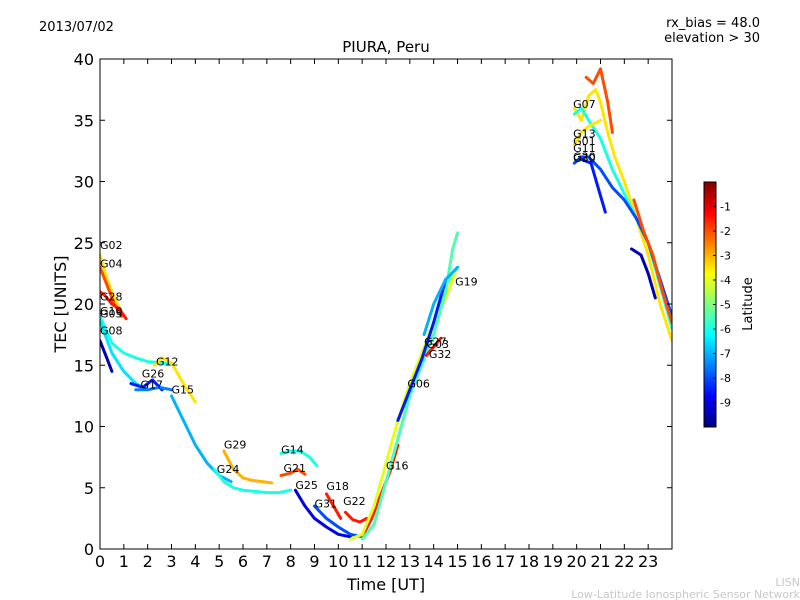 The image size is (800, 600). Describe the element at coordinates (362, 561) in the screenshot. I see `x-tick-label: 11` at that location.